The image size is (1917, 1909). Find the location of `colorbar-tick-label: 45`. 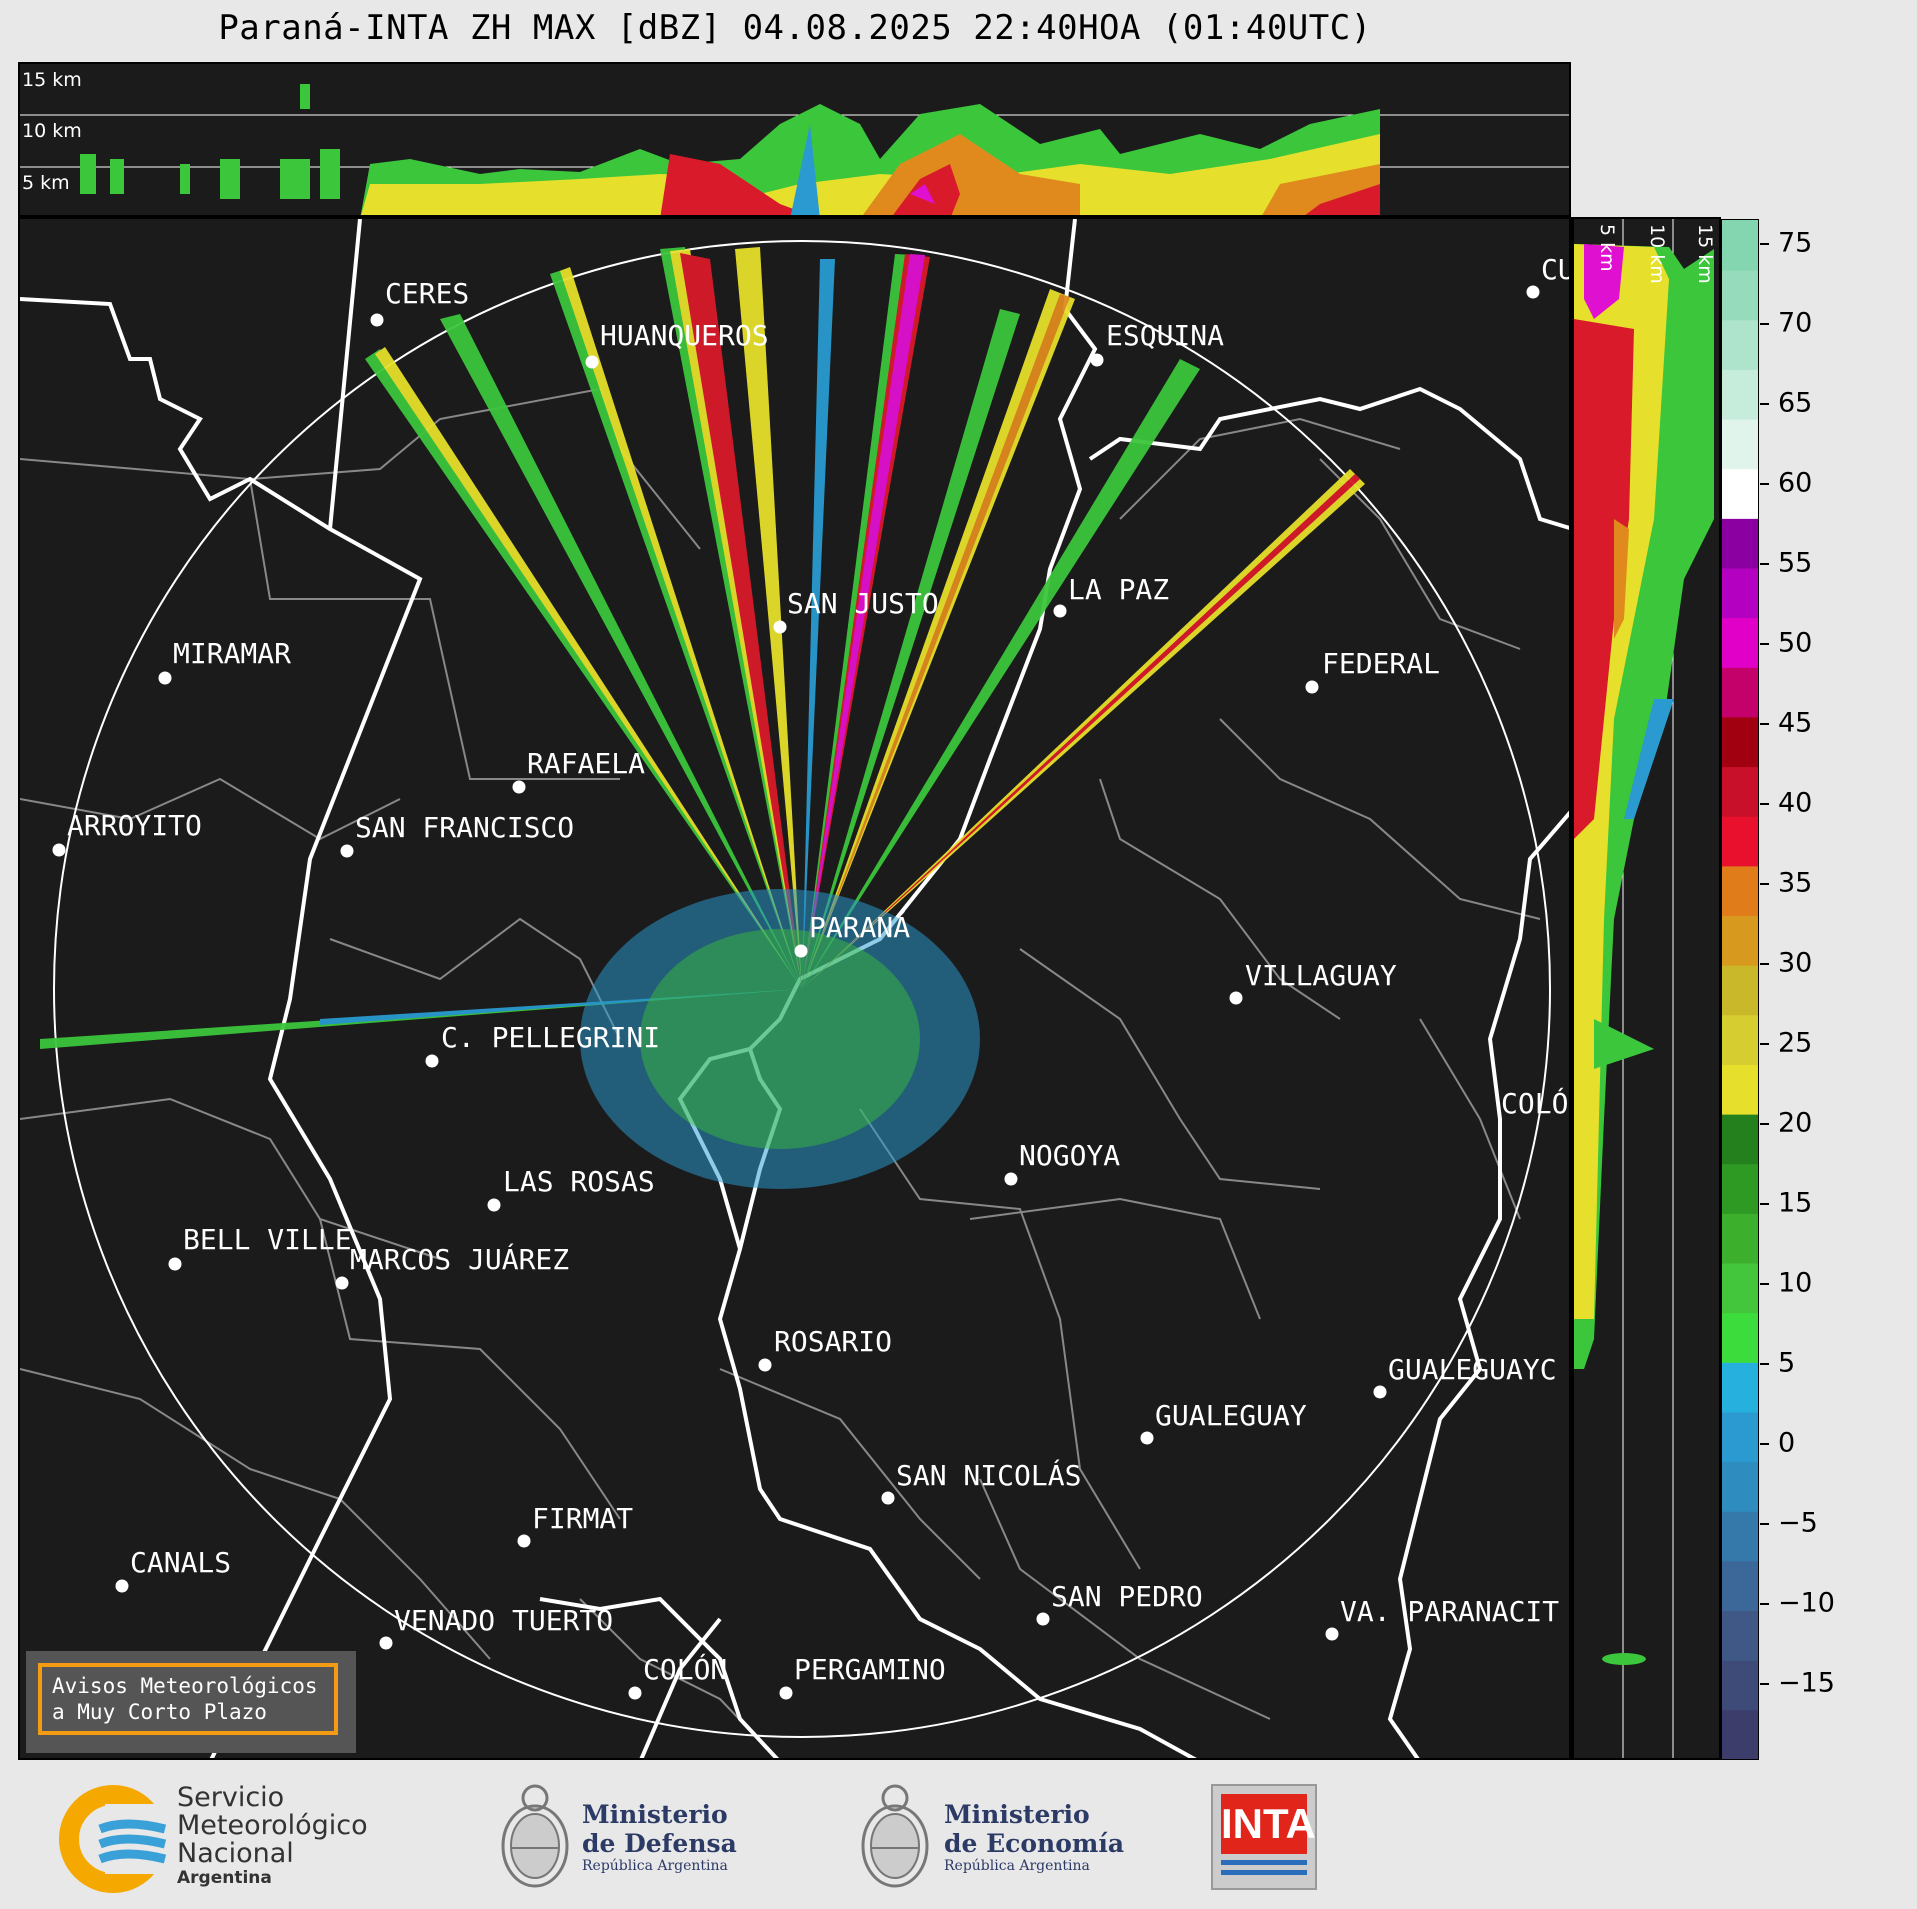

colorbar-tick-label: 45 is located at coordinates (1795, 723).